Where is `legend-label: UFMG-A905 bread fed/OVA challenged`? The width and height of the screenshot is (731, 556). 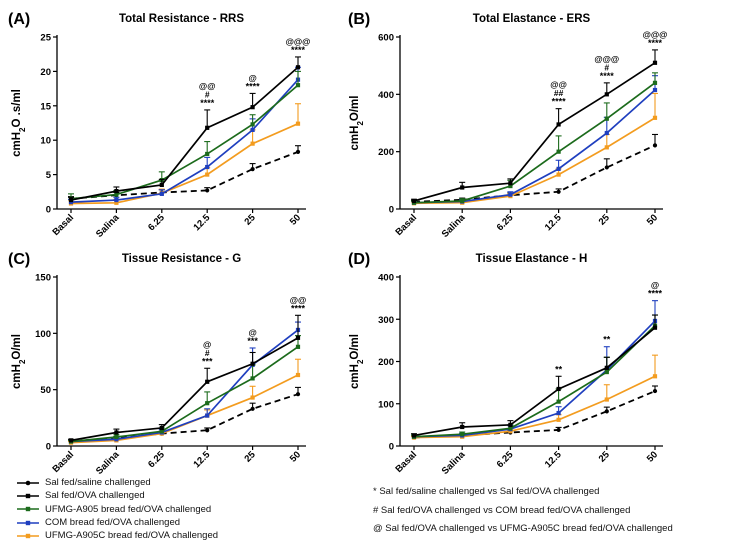 legend-label: UFMG-A905 bread fed/OVA challenged is located at coordinates (128, 509).